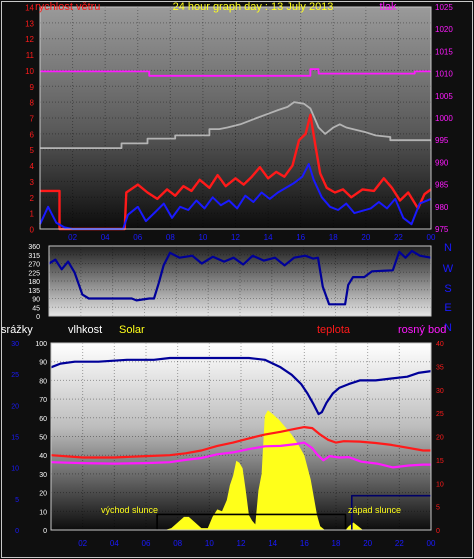 The height and width of the screenshot is (559, 474). Describe the element at coordinates (43, 512) in the screenshot. I see `humidity-tick-label: 10` at that location.